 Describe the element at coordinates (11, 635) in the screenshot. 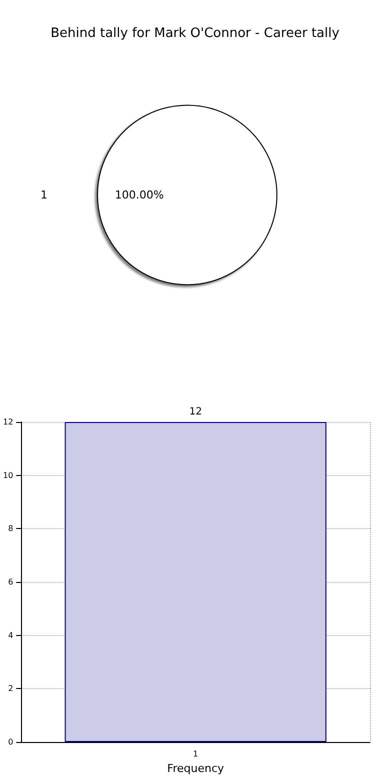

I see `y-tick-label: 4` at that location.